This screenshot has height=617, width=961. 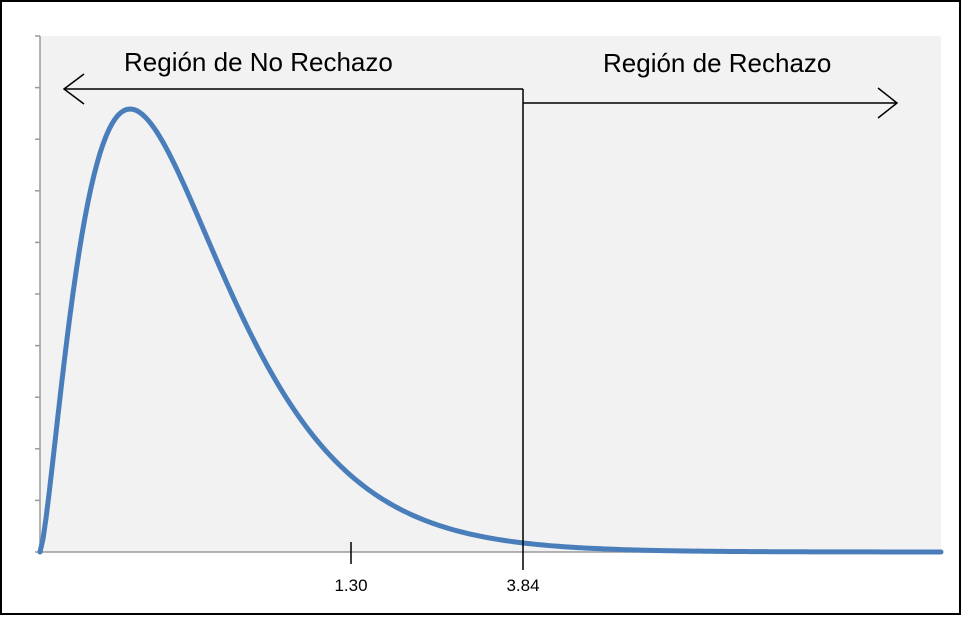 I want to click on x-tick-label-3-84: 3.84, so click(x=522, y=585).